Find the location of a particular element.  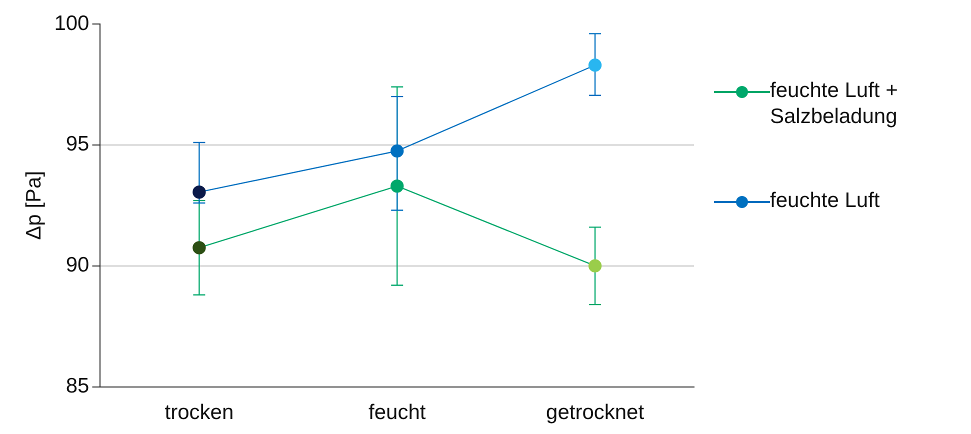

legend-label: feuchte Luft is located at coordinates (825, 201).